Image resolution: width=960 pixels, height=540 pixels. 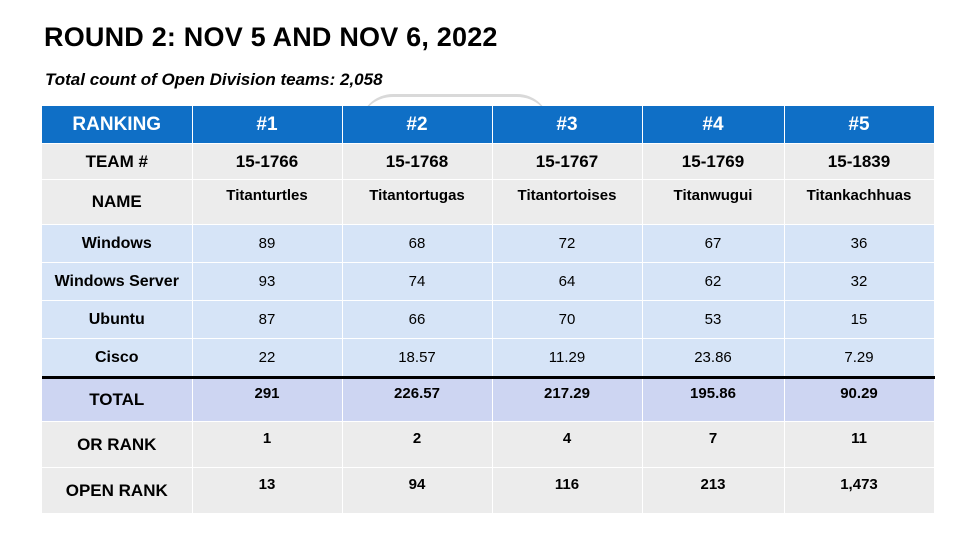 What do you see at coordinates (271, 37) in the screenshot?
I see `page-title: ROUND 2: NOV 5 AND NOV 6, 2022` at bounding box center [271, 37].